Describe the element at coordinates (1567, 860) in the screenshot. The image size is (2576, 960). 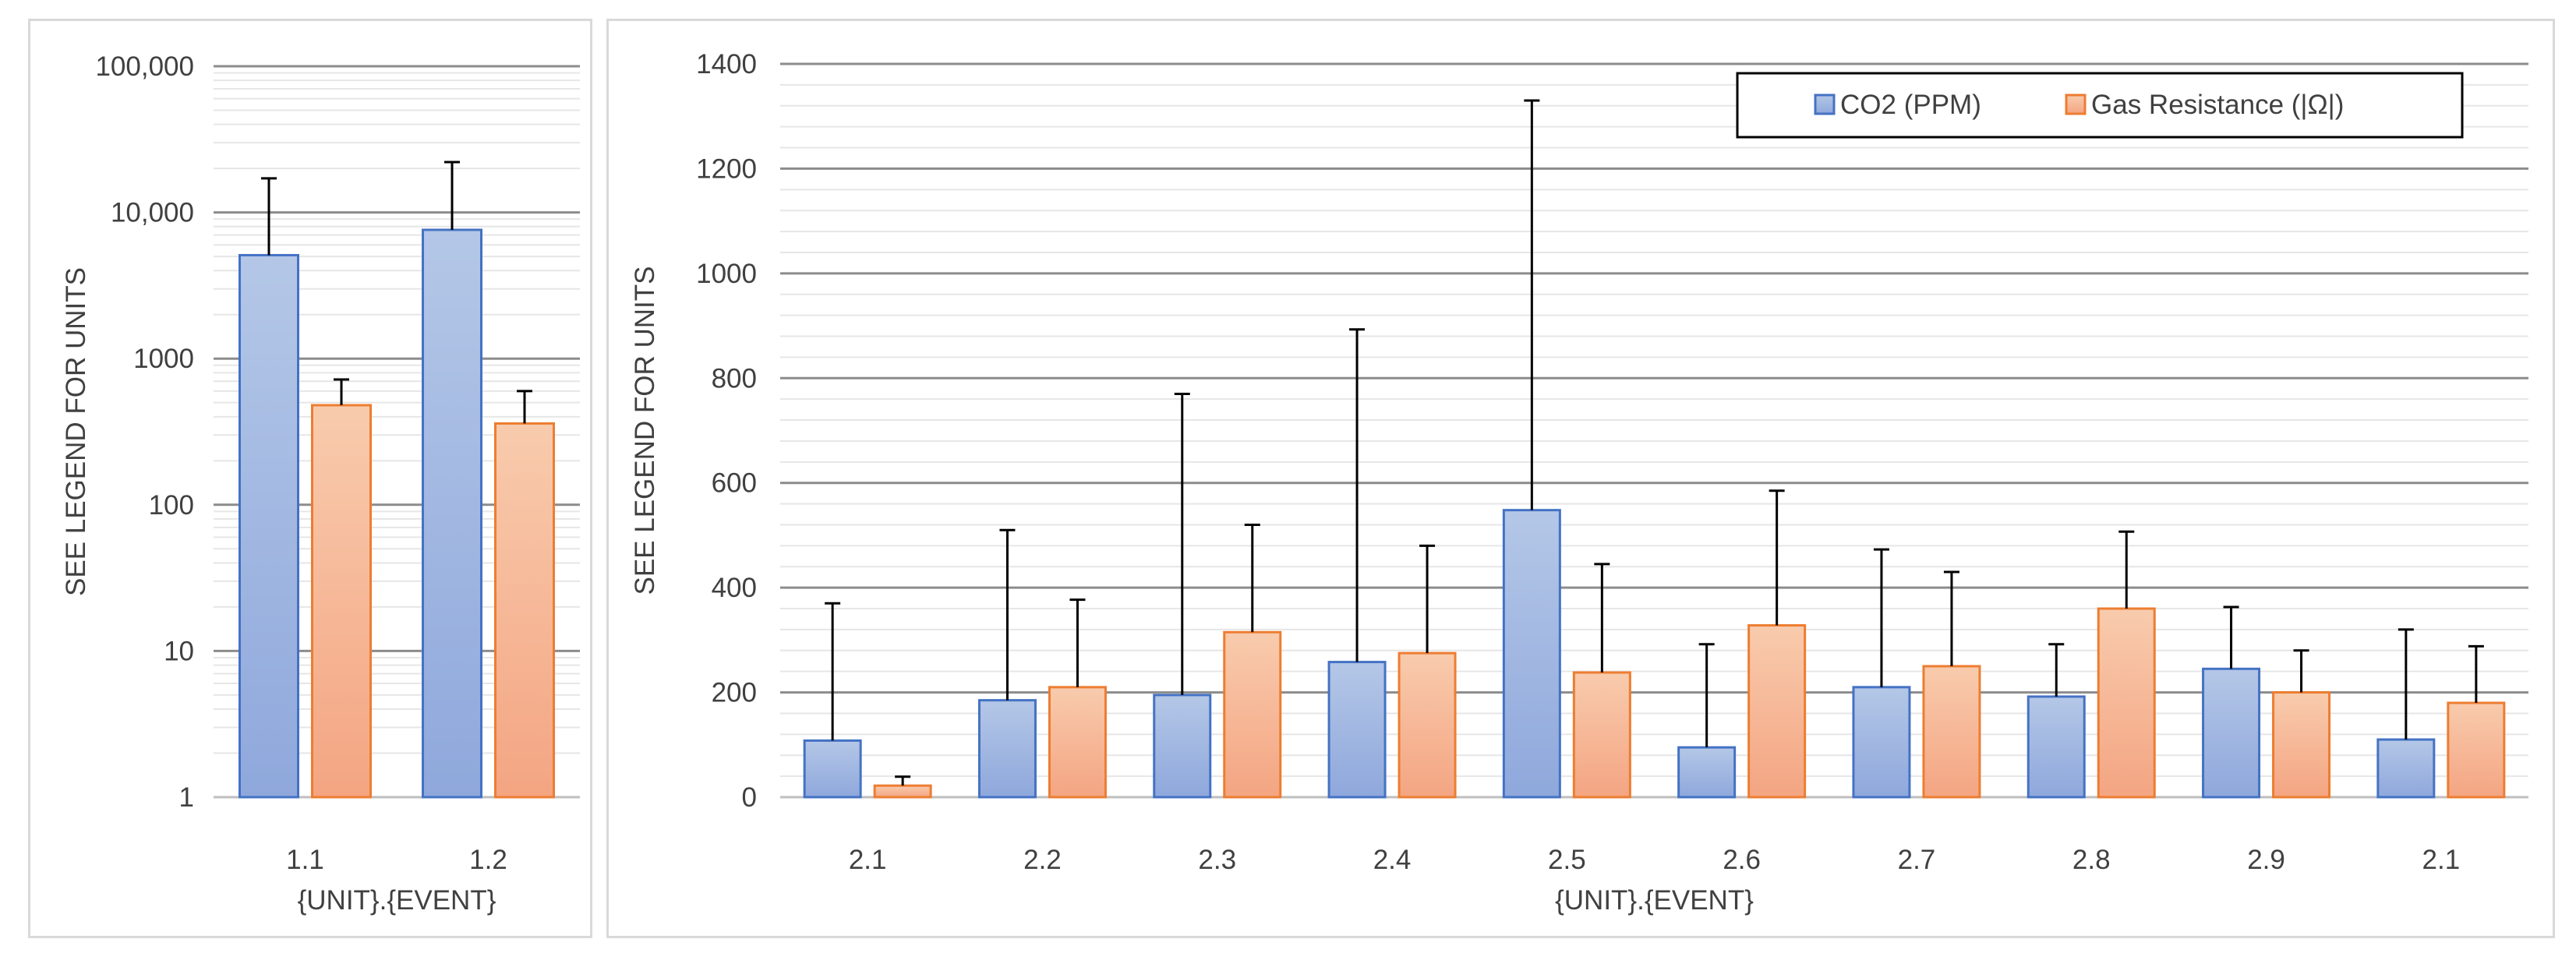
I see `x-tick-label: 2.5` at that location.